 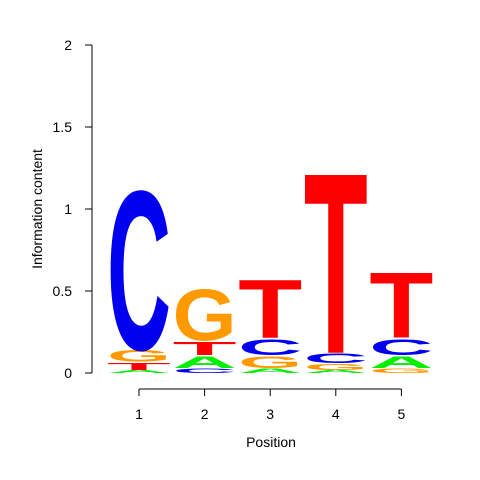 What do you see at coordinates (68, 45) in the screenshot?
I see `y-tick-label: 2` at bounding box center [68, 45].